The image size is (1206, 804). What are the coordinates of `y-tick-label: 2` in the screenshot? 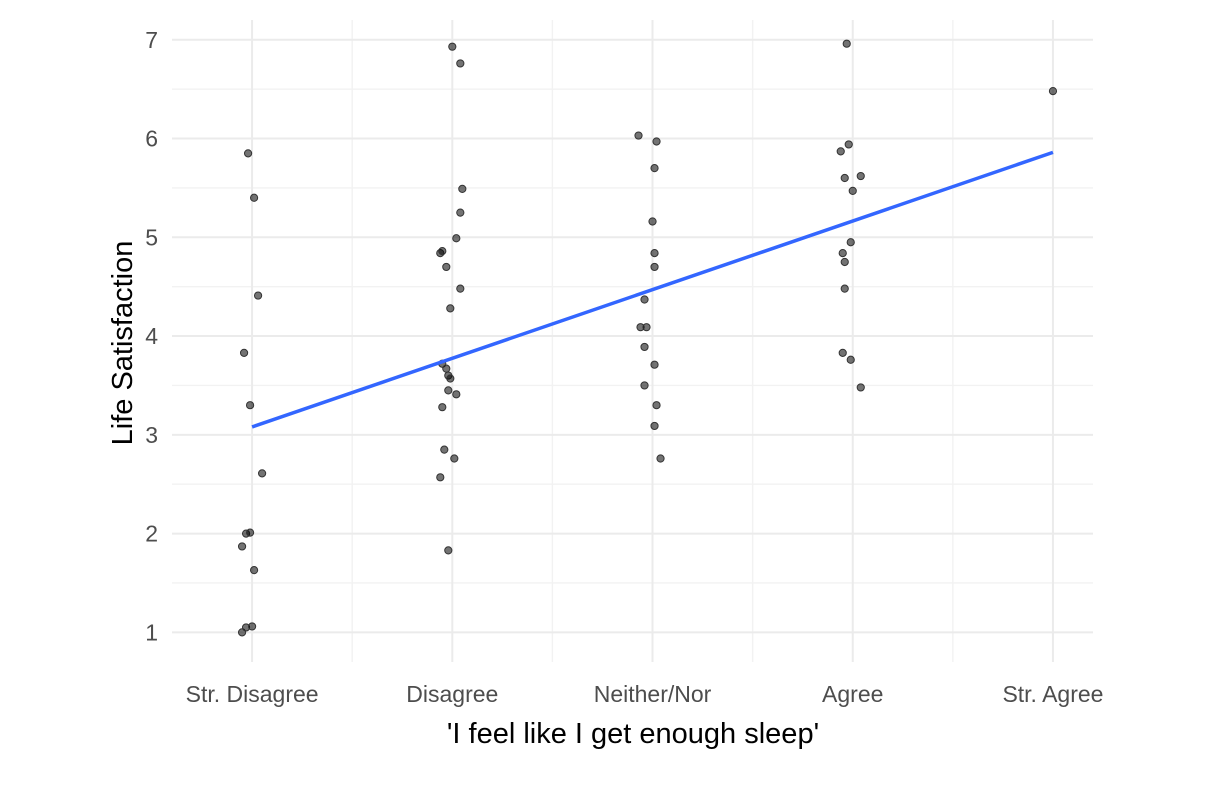 It's located at (151, 534).